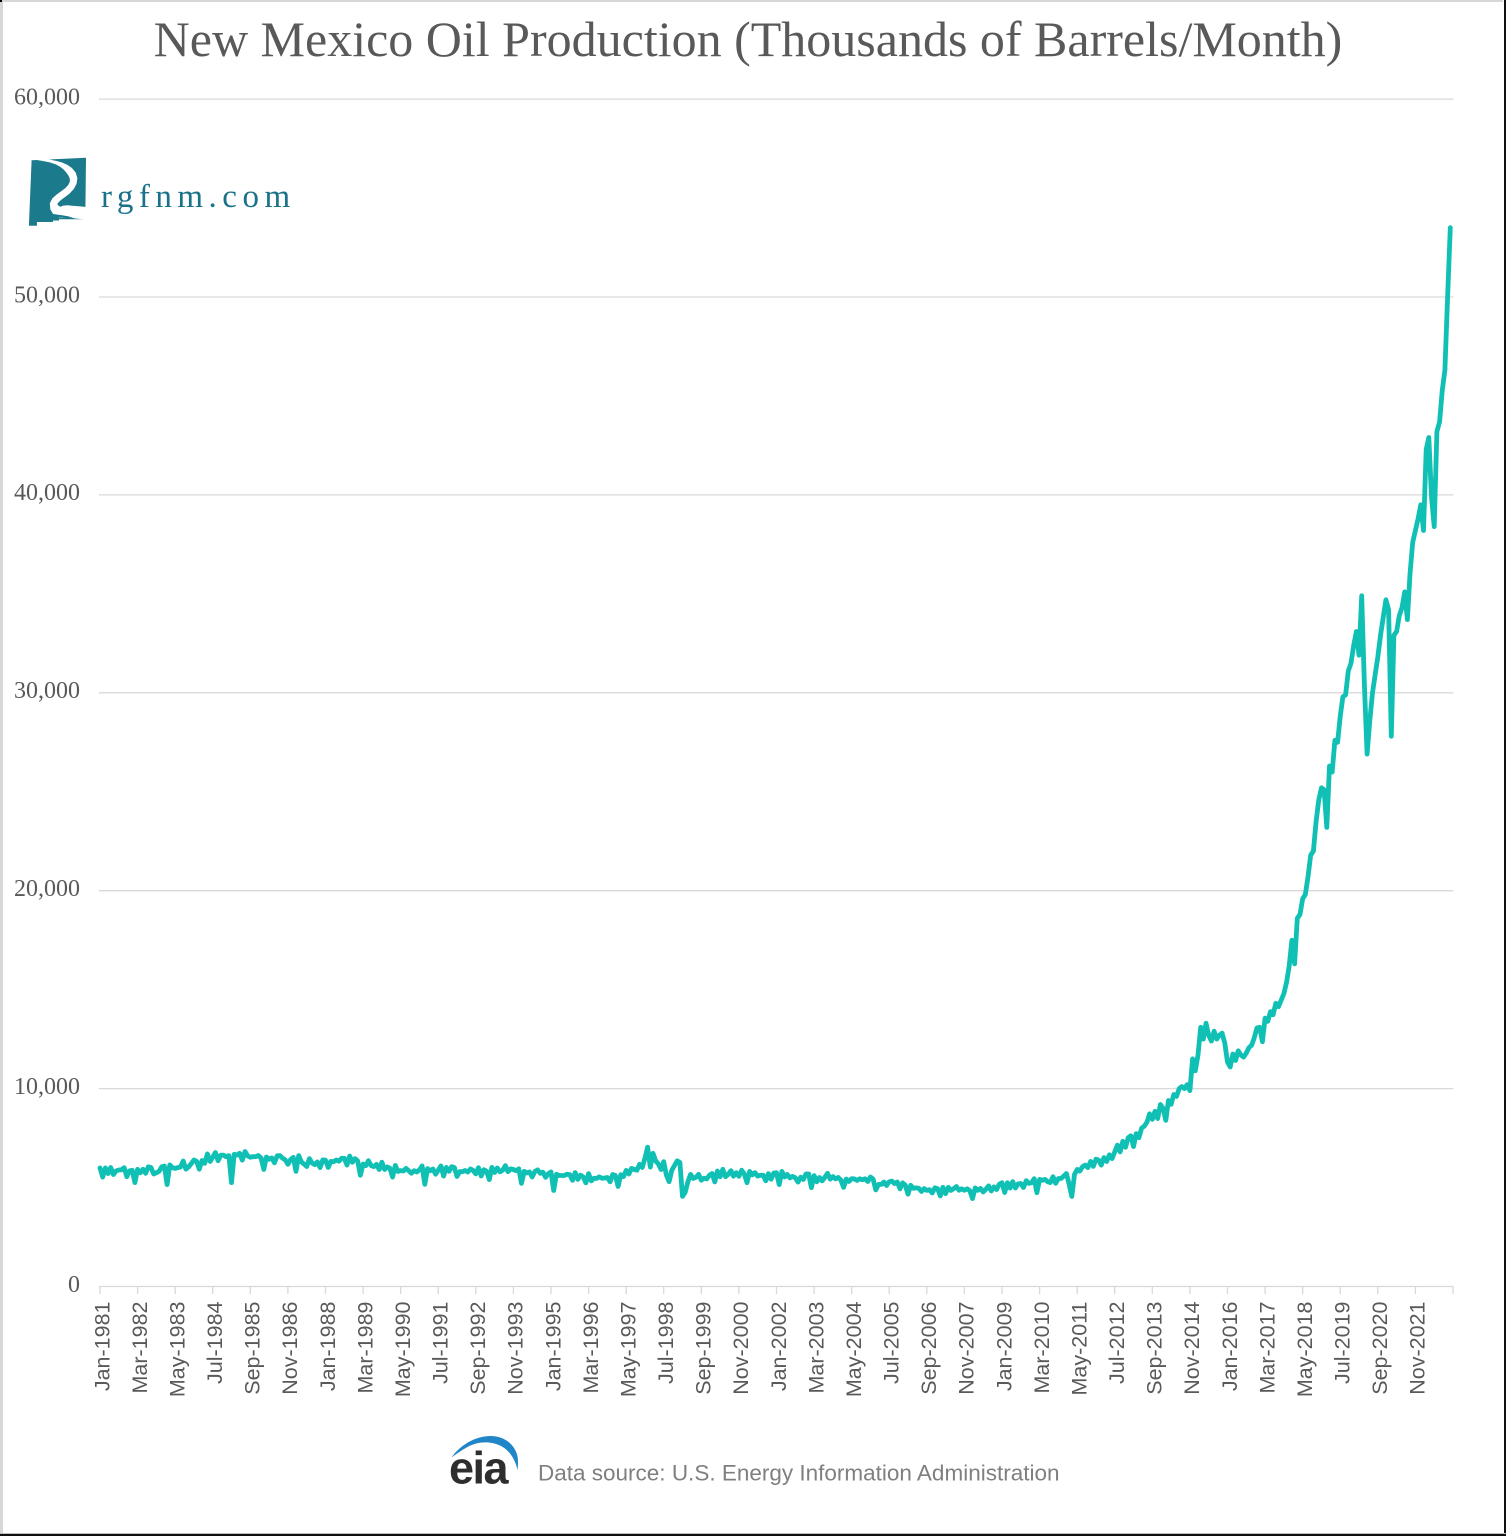 The image size is (1506, 1536). What do you see at coordinates (47, 493) in the screenshot?
I see `svg-text: 40,000` at bounding box center [47, 493].